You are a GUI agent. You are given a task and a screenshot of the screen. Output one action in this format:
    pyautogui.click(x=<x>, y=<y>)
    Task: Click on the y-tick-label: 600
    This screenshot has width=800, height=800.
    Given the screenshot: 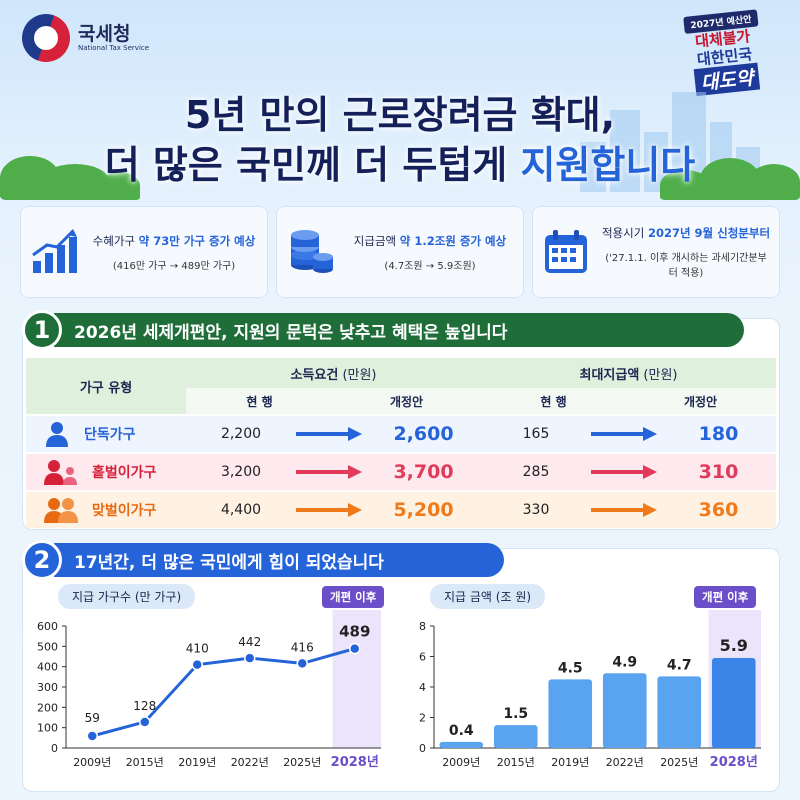 What is the action you would take?
    pyautogui.click(x=47, y=626)
    